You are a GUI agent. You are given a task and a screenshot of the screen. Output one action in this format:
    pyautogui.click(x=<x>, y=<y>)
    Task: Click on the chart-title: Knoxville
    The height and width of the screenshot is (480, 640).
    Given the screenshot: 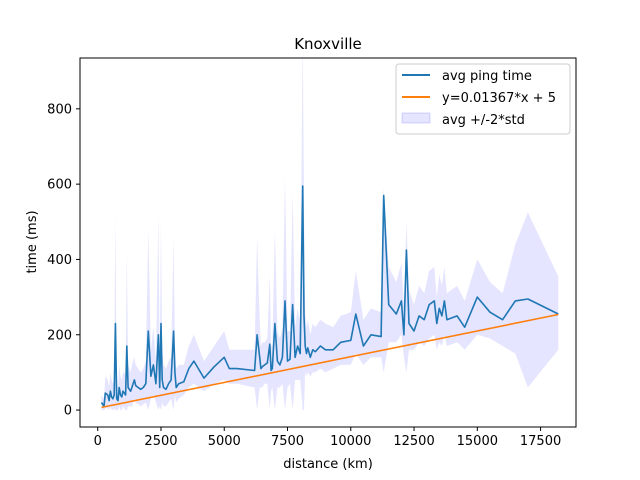 What is the action you would take?
    pyautogui.click(x=328, y=44)
    